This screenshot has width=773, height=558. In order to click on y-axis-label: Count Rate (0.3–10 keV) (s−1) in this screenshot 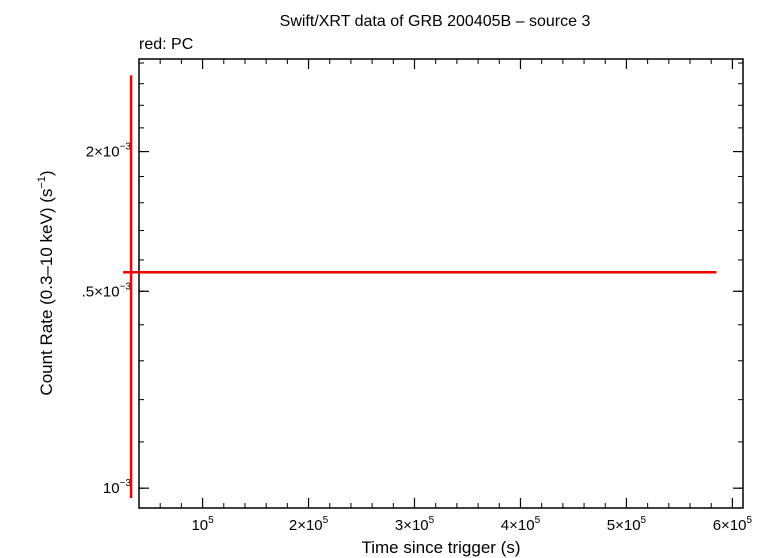, I will do `click(46, 282)`.